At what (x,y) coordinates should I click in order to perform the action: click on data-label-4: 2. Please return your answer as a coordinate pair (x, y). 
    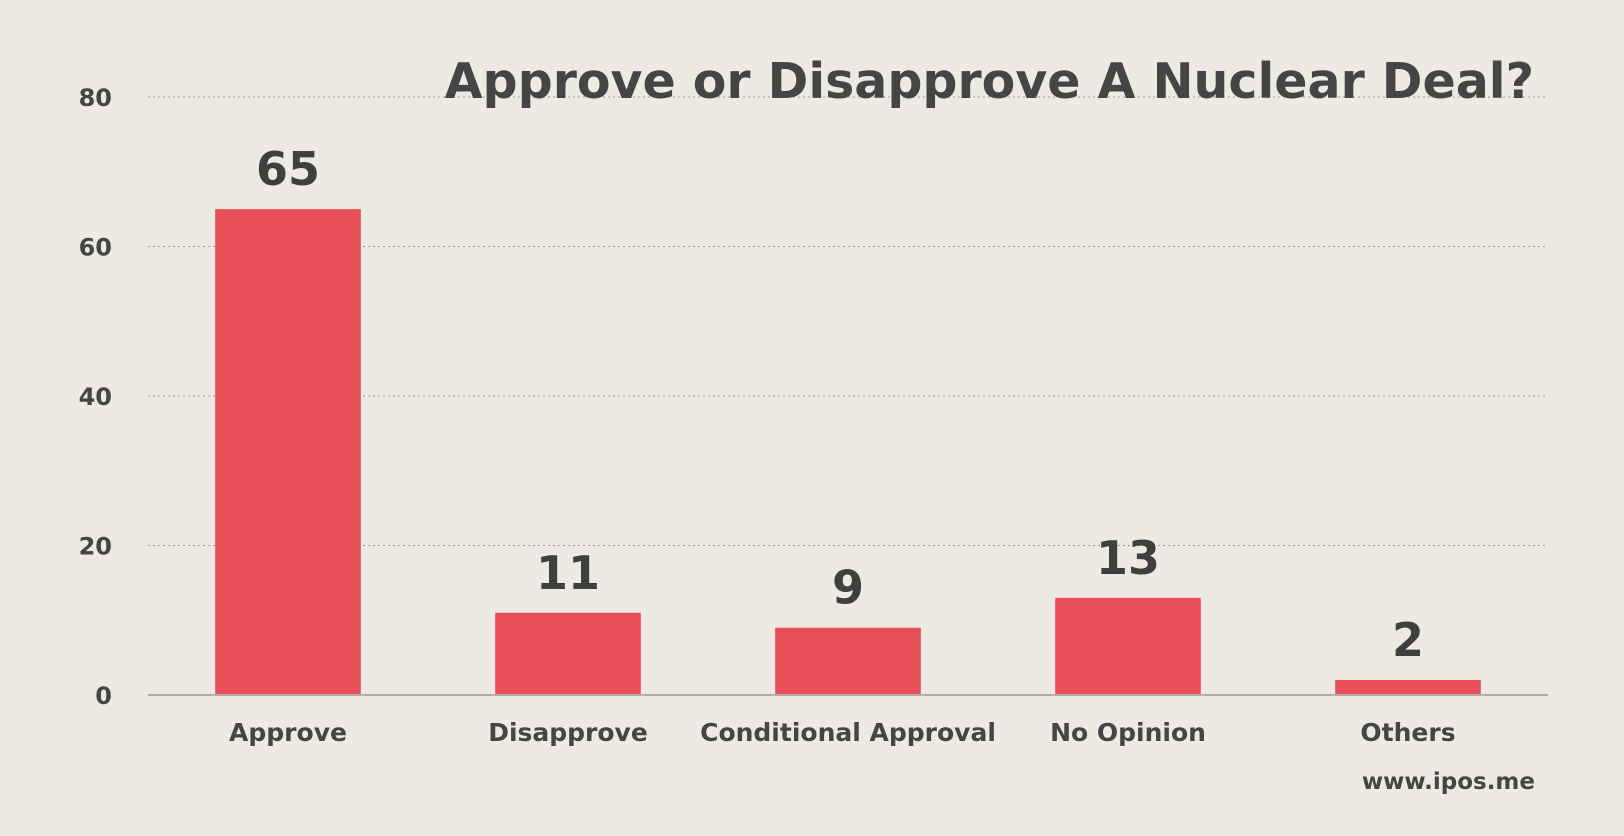
    Looking at the image, I should click on (1408, 640).